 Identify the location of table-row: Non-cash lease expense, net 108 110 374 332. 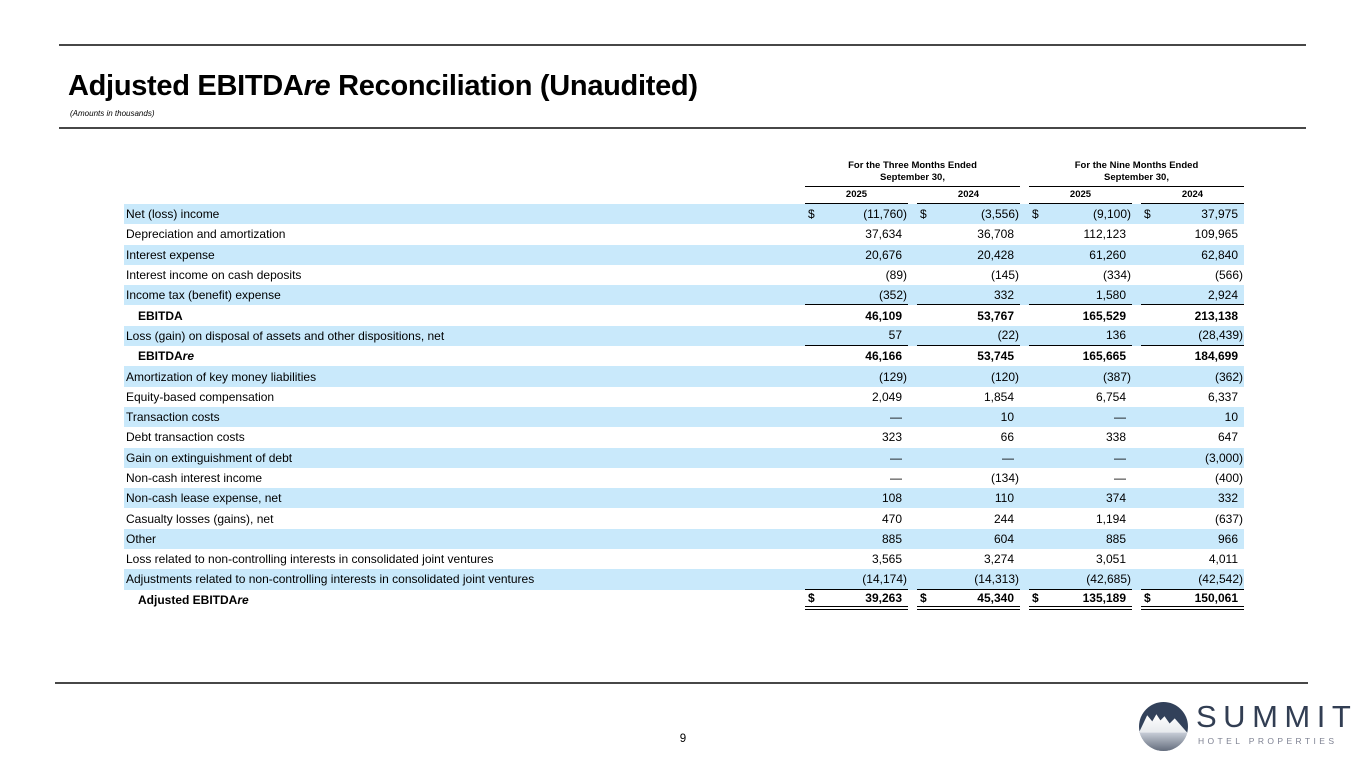
(684, 498).